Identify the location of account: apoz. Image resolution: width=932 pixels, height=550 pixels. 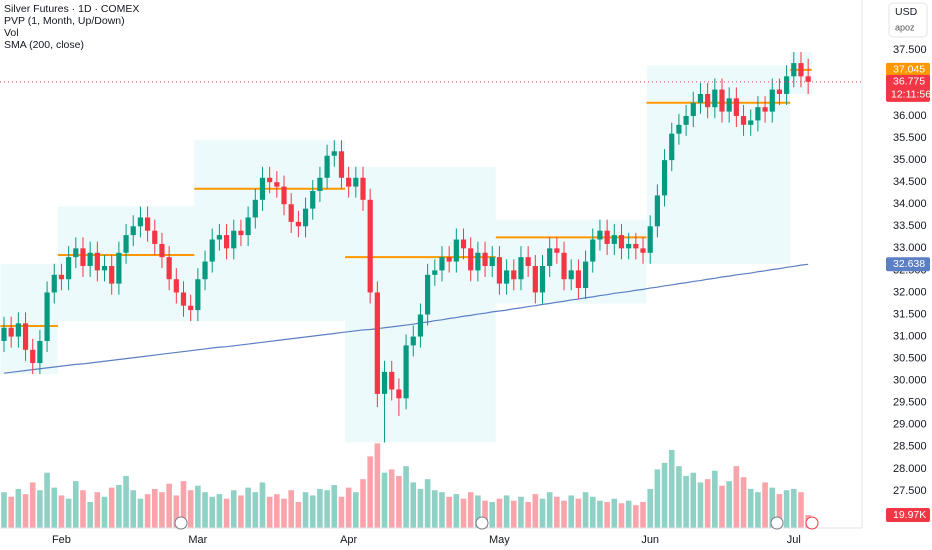
(905, 27).